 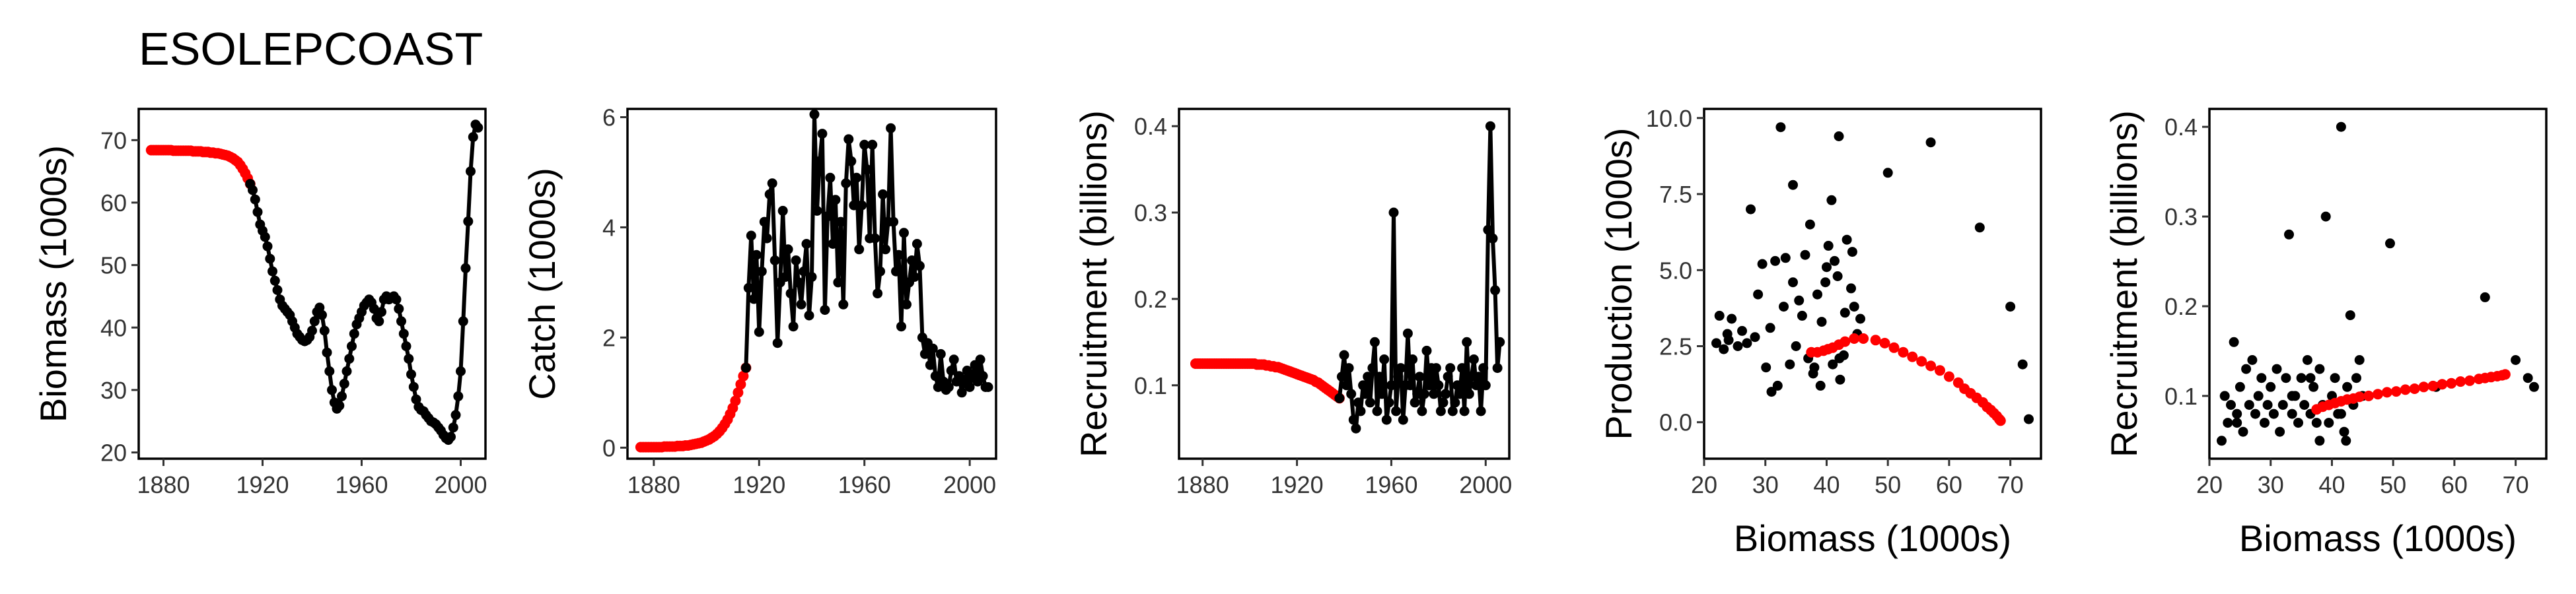 What do you see at coordinates (2182, 306) in the screenshot?
I see `y-tick-label: 0.2` at bounding box center [2182, 306].